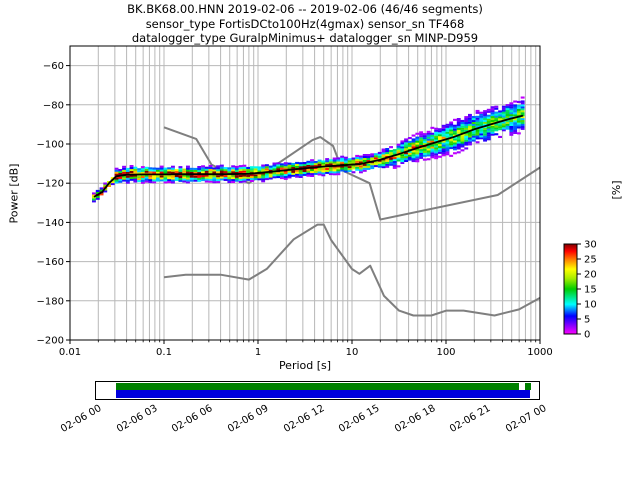 The height and width of the screenshot is (480, 640). What do you see at coordinates (50, 145) in the screenshot?
I see `y-tick-label: −100` at bounding box center [50, 145].